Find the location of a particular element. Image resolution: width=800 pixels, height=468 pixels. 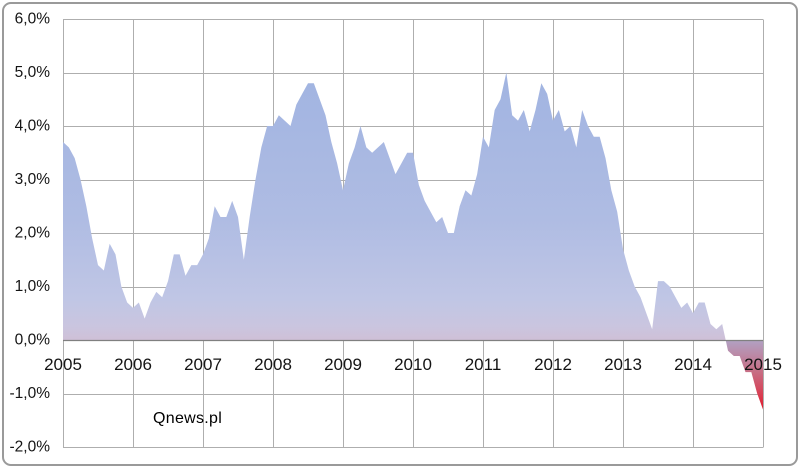

y-axis-tick-label: 1,0% is located at coordinates (33, 286).